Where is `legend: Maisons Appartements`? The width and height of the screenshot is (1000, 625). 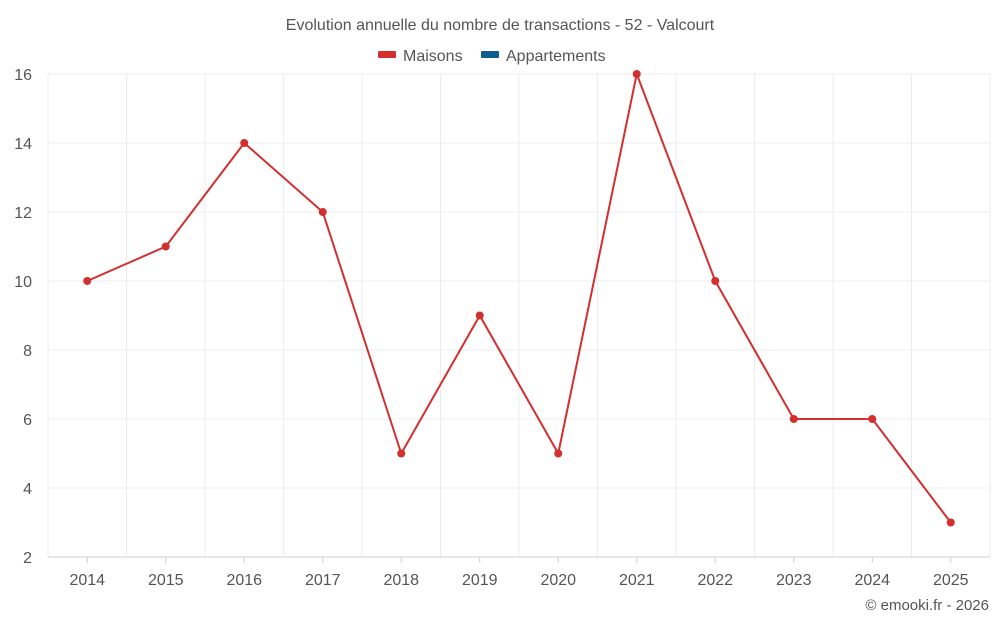 legend: Maisons Appartements is located at coordinates (492, 56).